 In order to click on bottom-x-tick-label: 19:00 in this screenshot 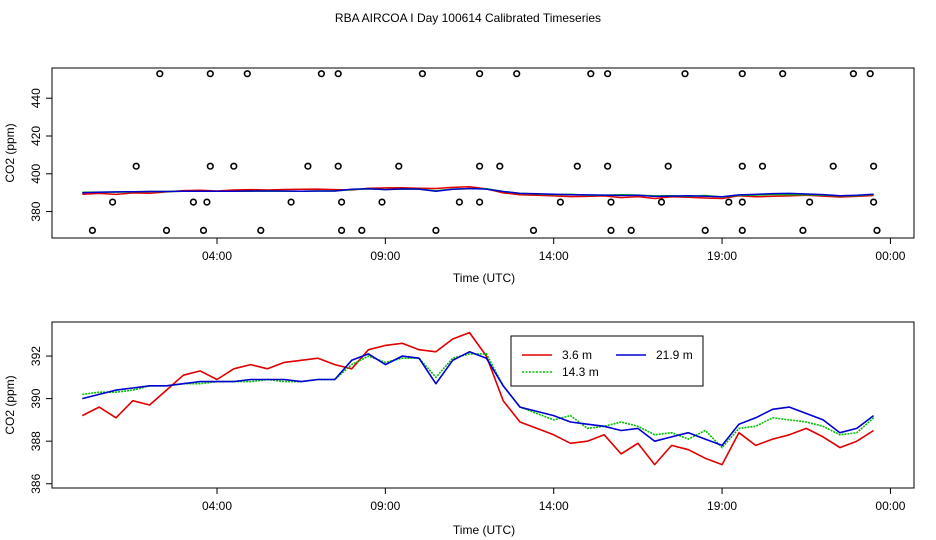, I will do `click(722, 506)`.